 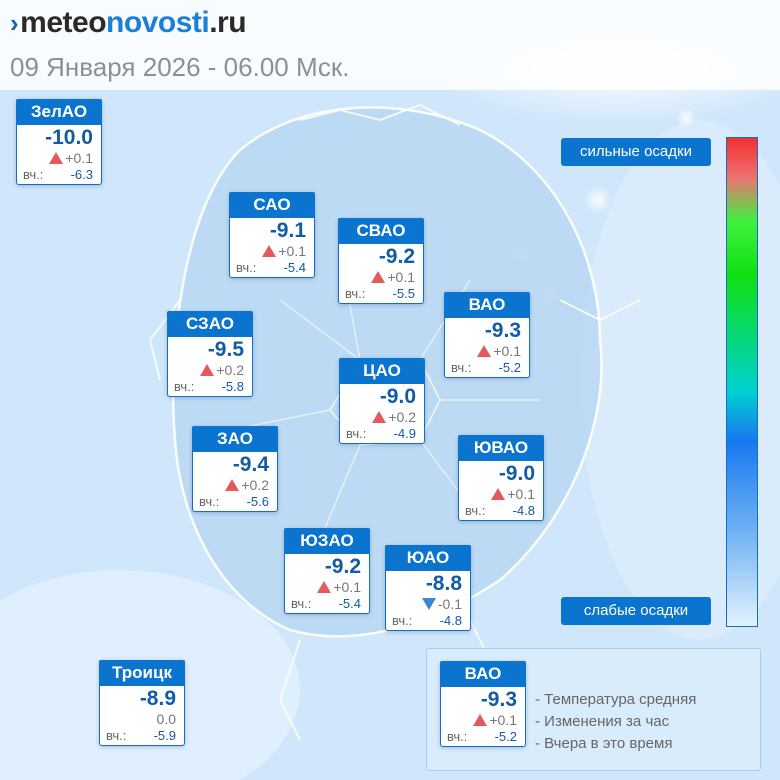 I want to click on hourly-change: 0.0, so click(x=166, y=719).